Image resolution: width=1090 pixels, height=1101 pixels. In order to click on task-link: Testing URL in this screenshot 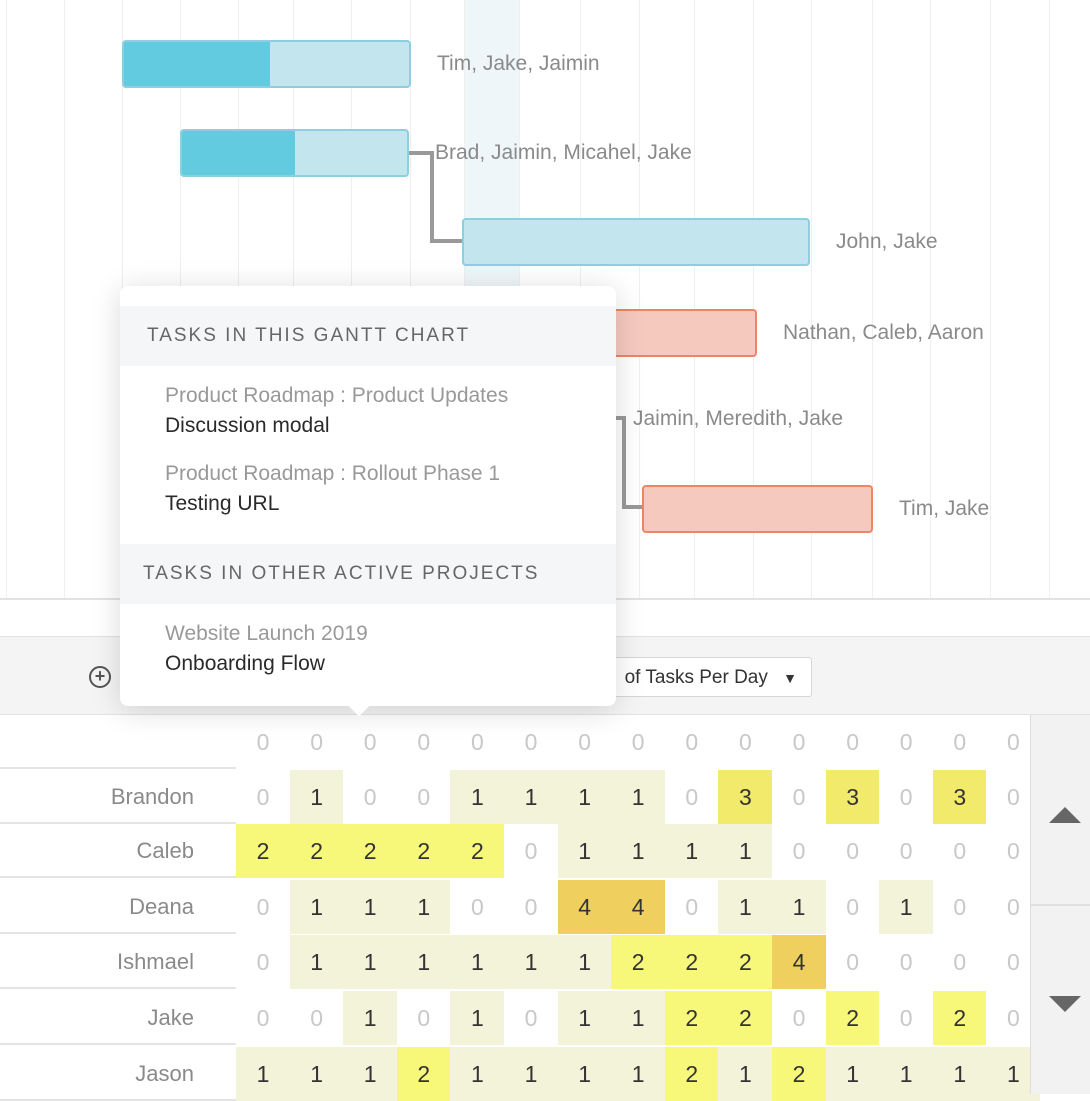, I will do `click(222, 503)`.